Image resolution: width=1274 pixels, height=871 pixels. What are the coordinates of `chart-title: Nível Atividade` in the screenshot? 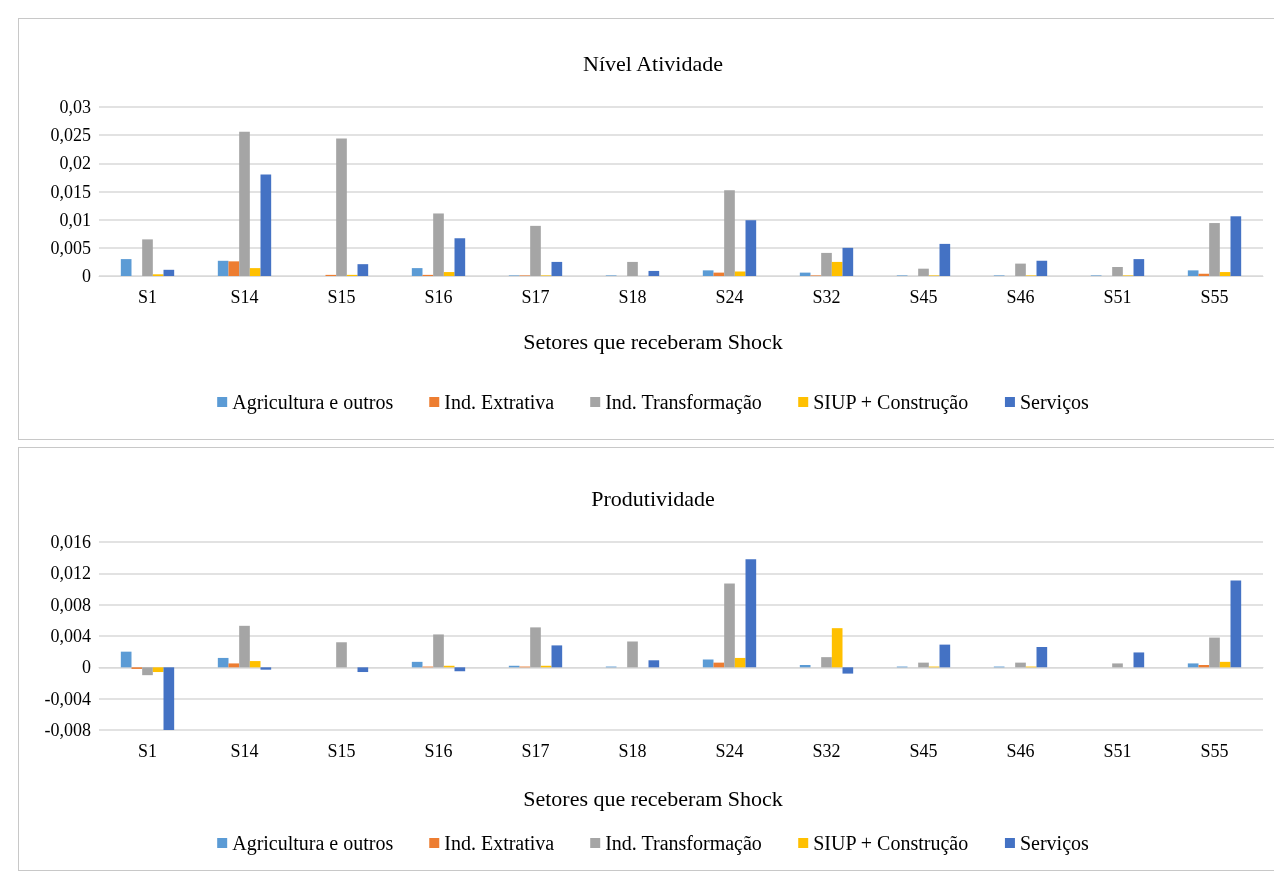 It's located at (653, 63).